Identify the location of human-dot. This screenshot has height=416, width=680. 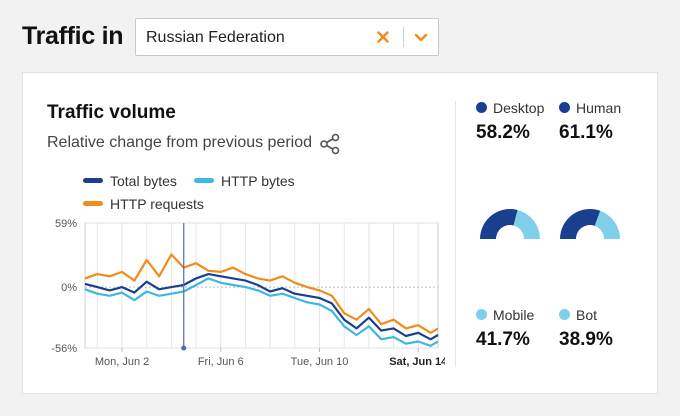
(564, 107).